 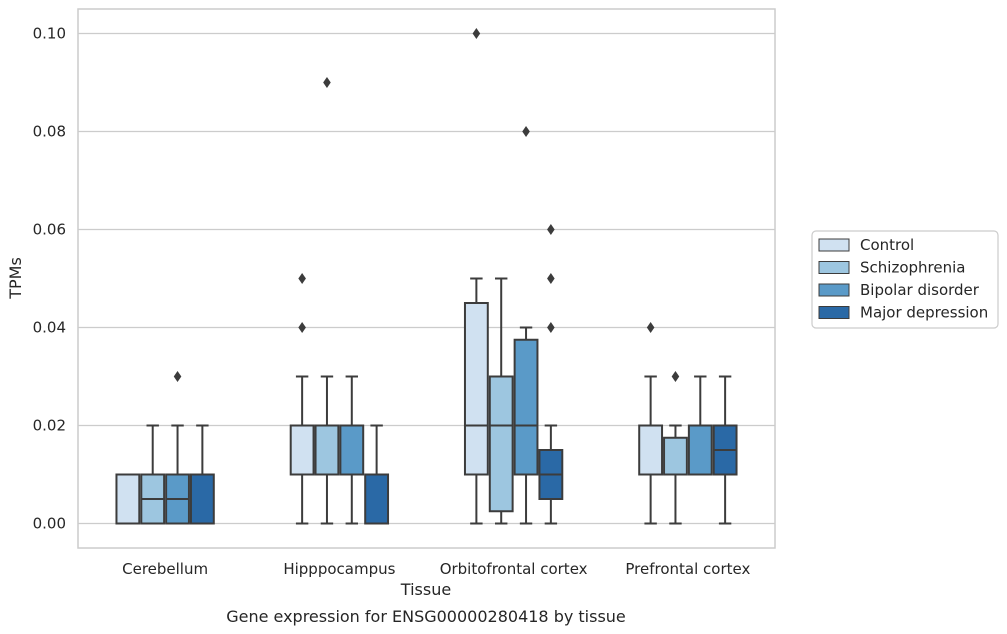 I want to click on x-tick-label: Prefrontal cortex, so click(x=687, y=569).